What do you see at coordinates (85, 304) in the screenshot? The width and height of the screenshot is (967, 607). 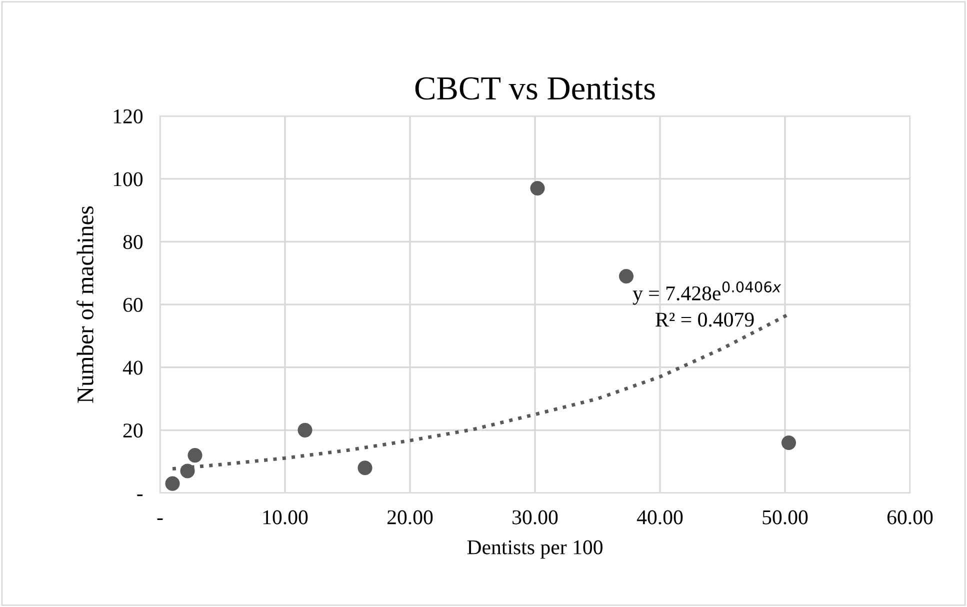 I see `y-axis-title: Number of machines` at bounding box center [85, 304].